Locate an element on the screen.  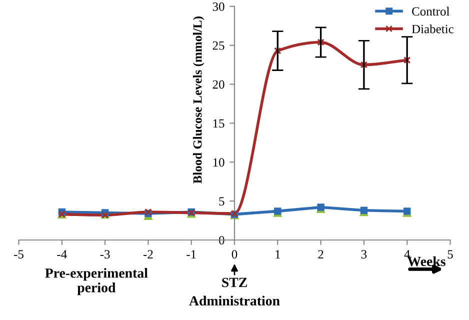
y-tick-label: 30 is located at coordinates (218, 6).